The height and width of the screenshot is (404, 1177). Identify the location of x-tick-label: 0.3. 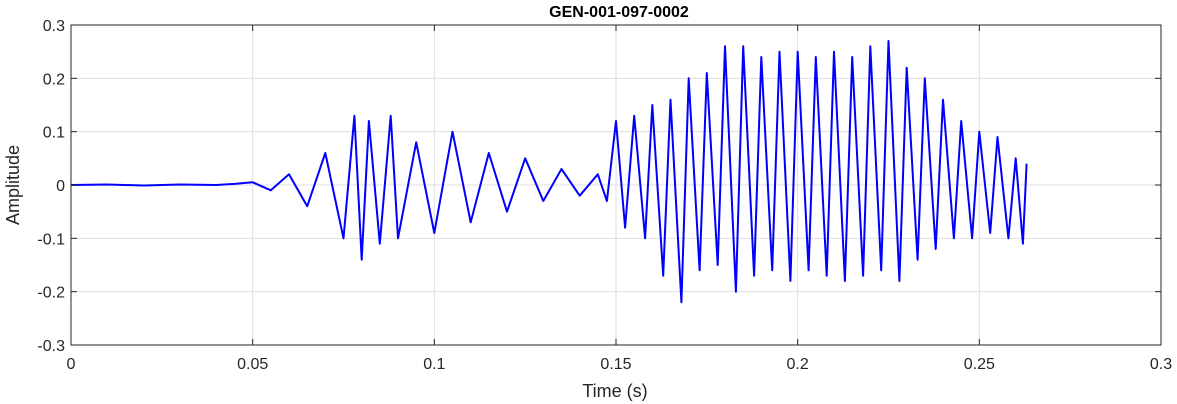
(1161, 364).